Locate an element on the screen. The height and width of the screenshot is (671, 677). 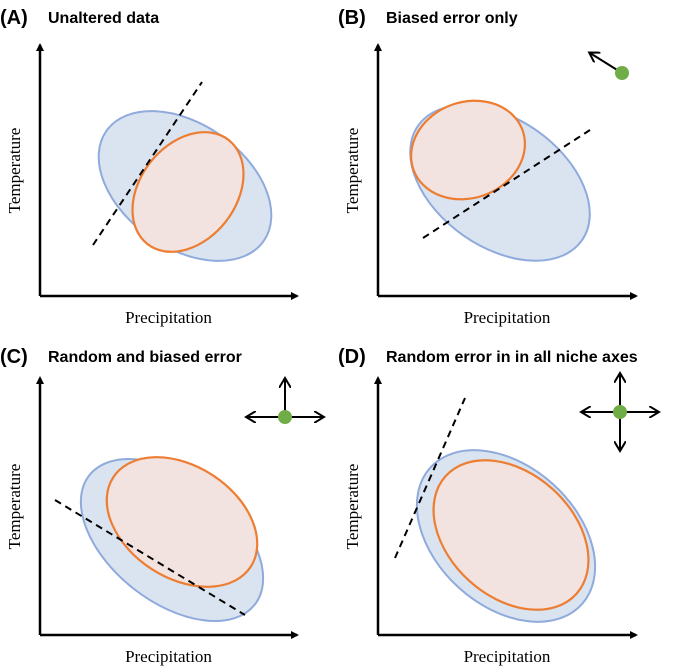
panel-tag: (D) is located at coordinates (352, 357).